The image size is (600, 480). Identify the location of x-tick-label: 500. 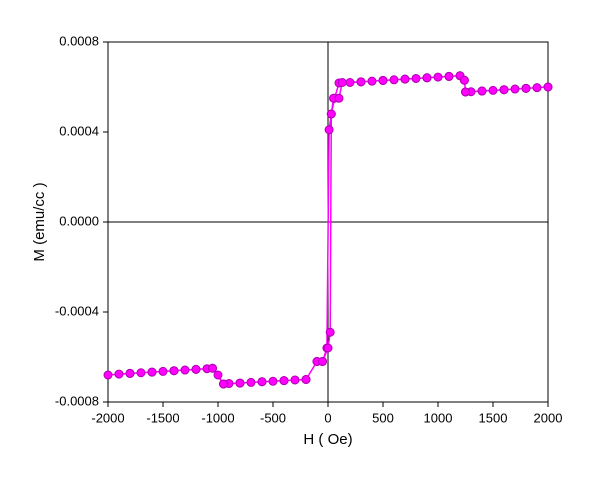
(383, 417).